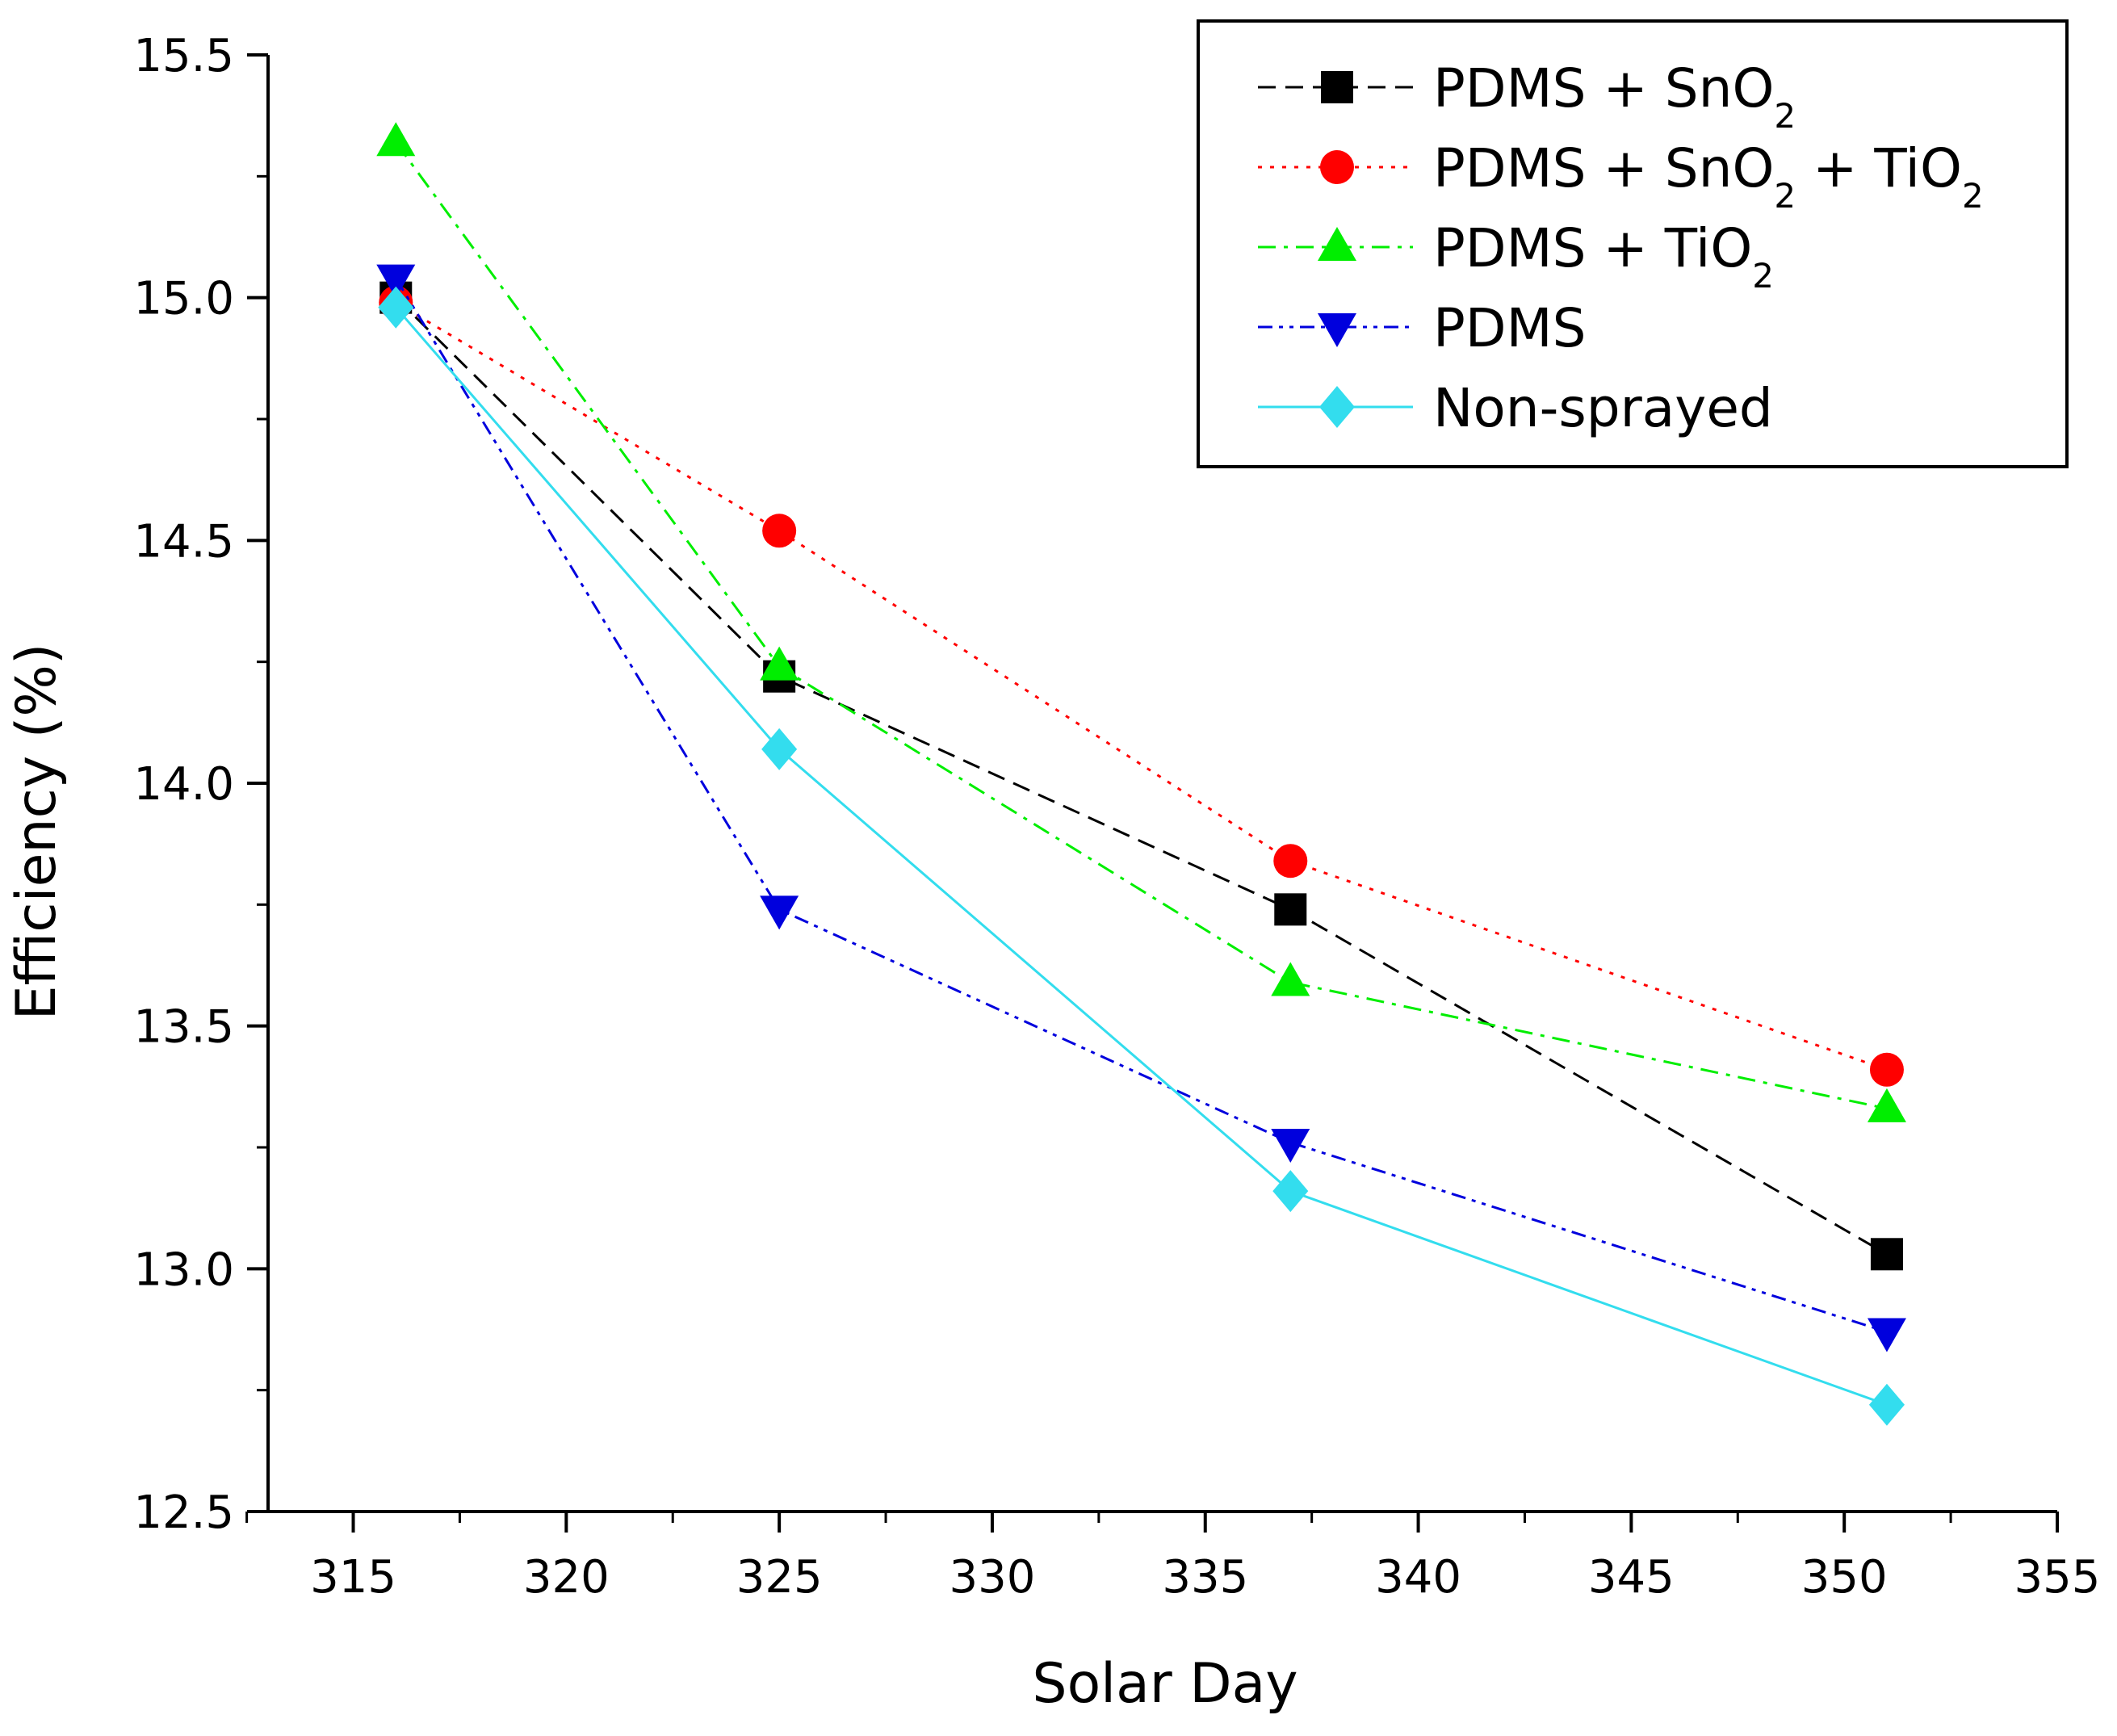 This screenshot has height=1736, width=2117. Describe the element at coordinates (1205, 1577) in the screenshot. I see `x-tick-label: 335` at that location.